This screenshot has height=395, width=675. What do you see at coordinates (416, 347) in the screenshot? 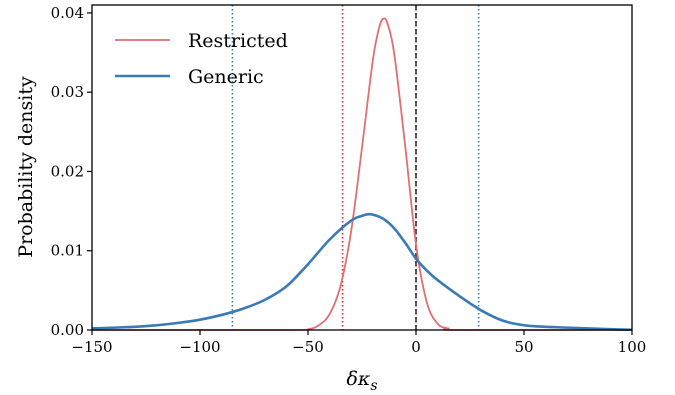
I see `x-tick-label: 0` at bounding box center [416, 347].